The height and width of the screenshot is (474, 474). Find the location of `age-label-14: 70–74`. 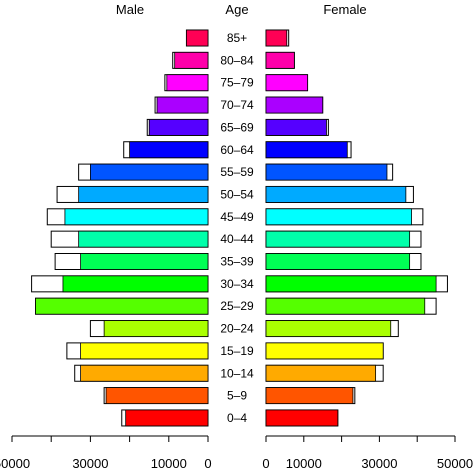

age-label-14: 70–74 is located at coordinates (237, 105).